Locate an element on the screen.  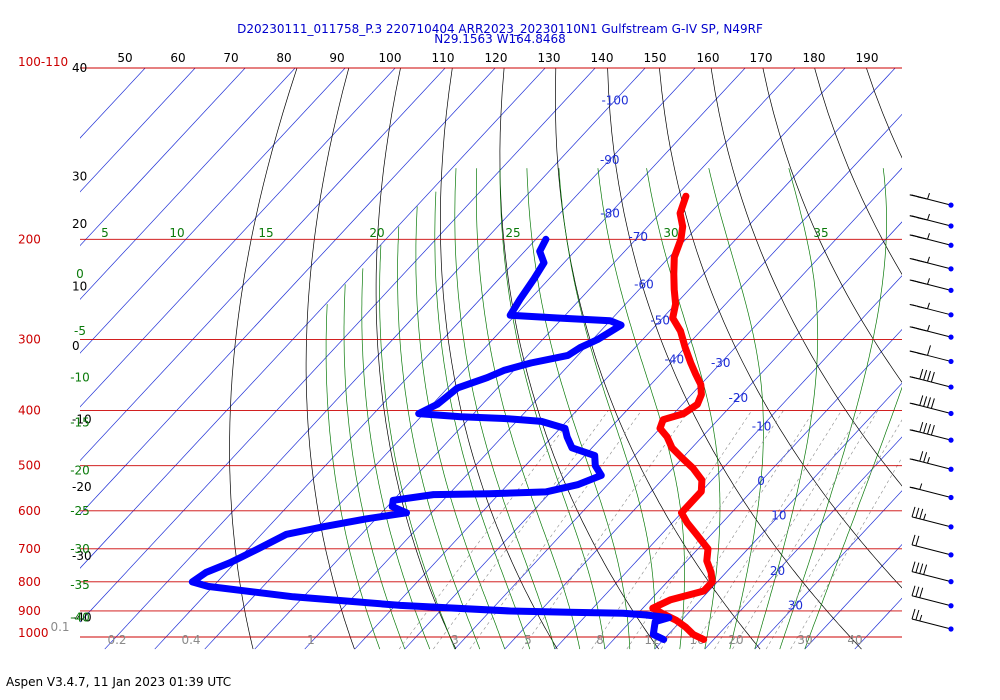
theta-label: -40 is located at coordinates (80, 618).